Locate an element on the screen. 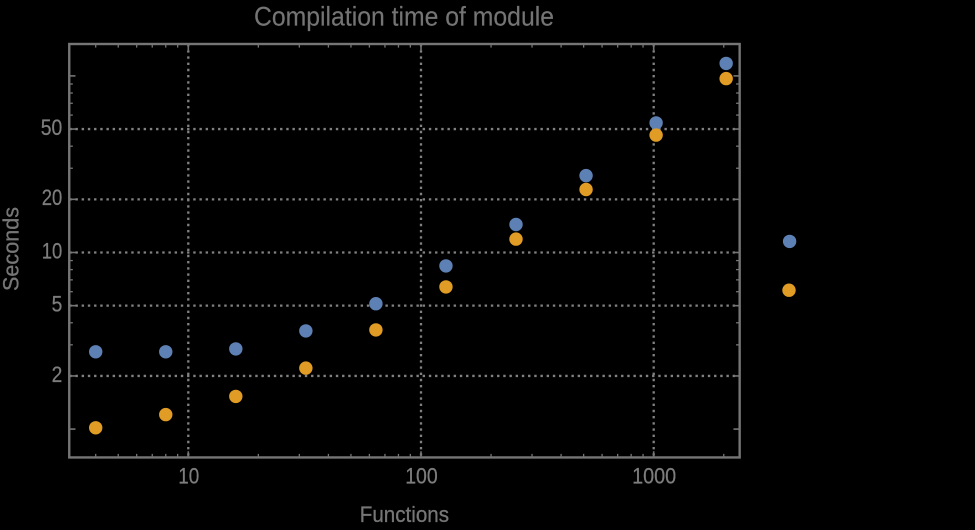 Image resolution: width=975 pixels, height=530 pixels. svg-text: 20 is located at coordinates (52, 197).